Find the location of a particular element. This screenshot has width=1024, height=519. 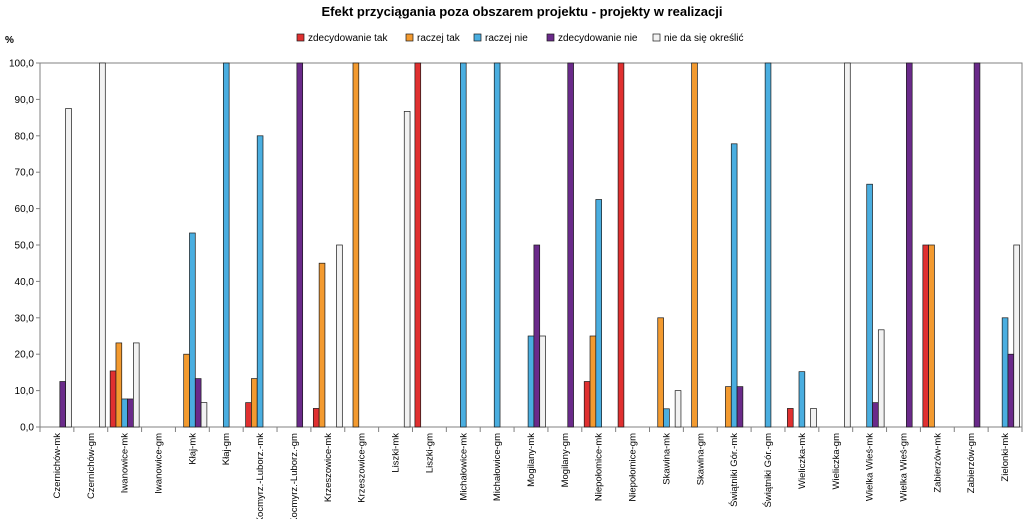

y-tick-label: 60,0 is located at coordinates (25, 209).